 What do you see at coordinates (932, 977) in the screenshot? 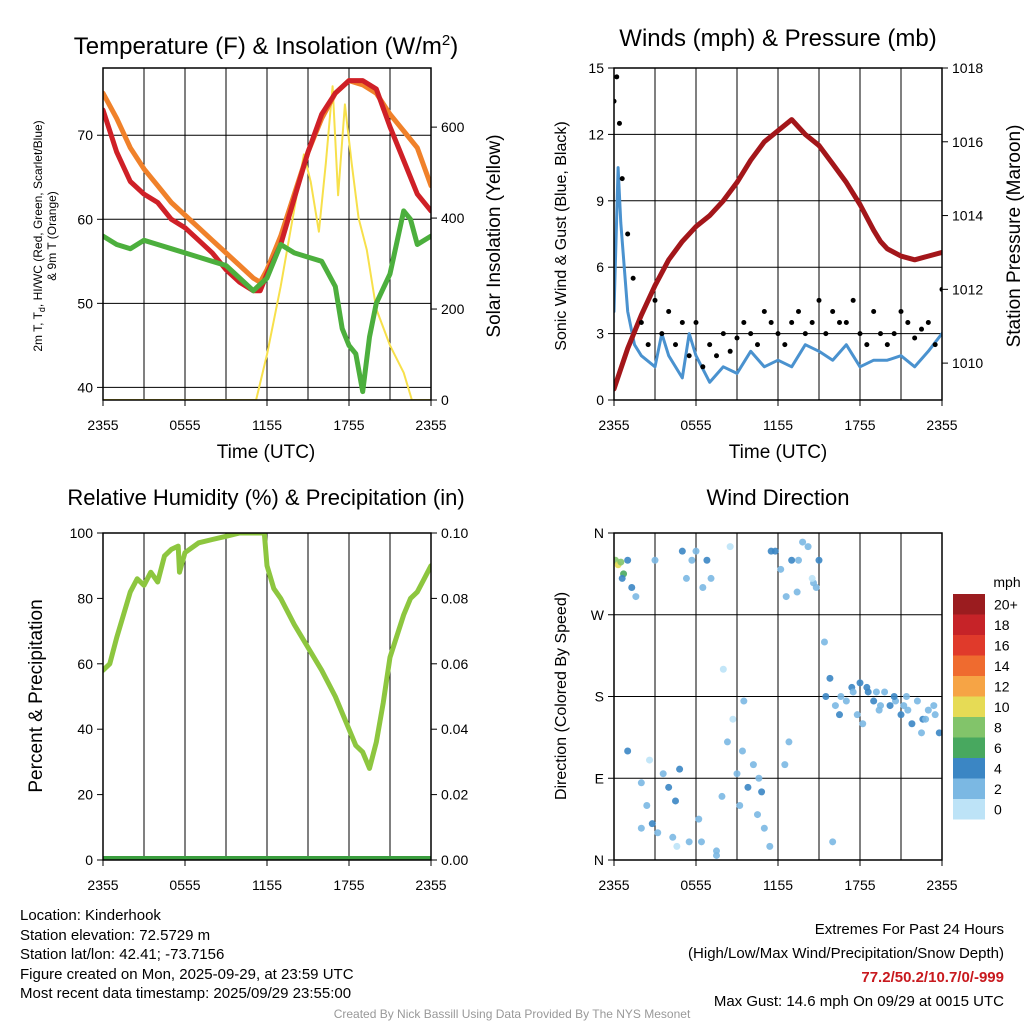
I see `extremes-values: 77.2/50.2/10.7/0/-999` at bounding box center [932, 977].